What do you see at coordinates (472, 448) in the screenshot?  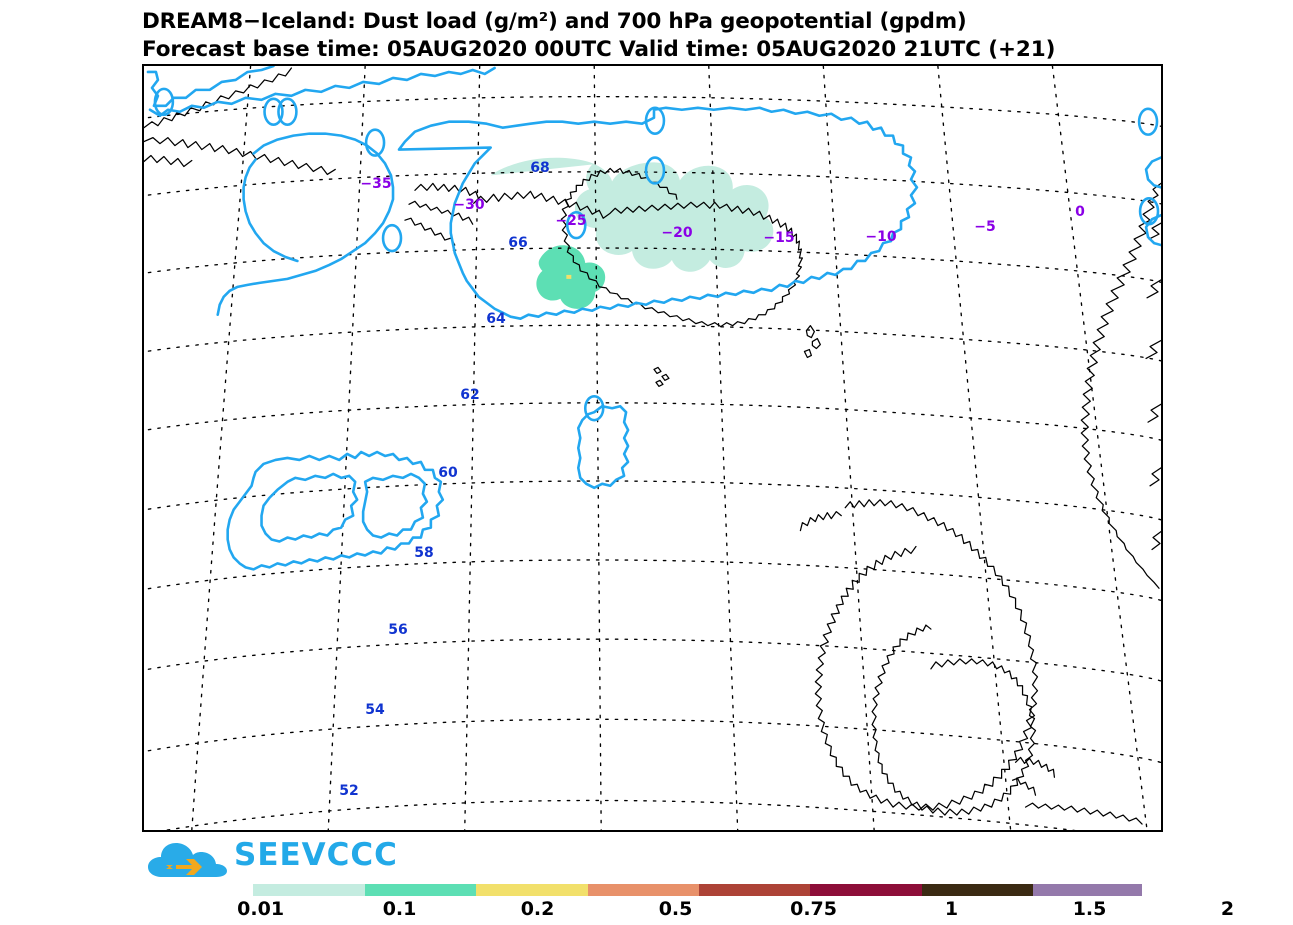 I see `meridian-m25` at bounding box center [472, 448].